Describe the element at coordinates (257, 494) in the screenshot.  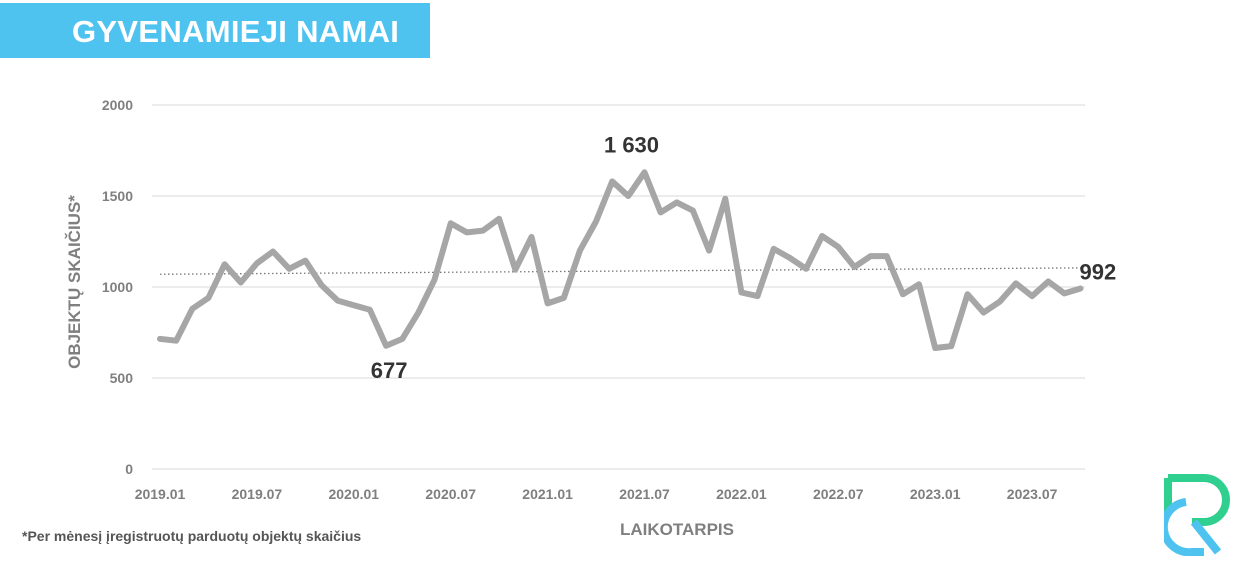
I see `x-tick-label: 2019.07` at that location.